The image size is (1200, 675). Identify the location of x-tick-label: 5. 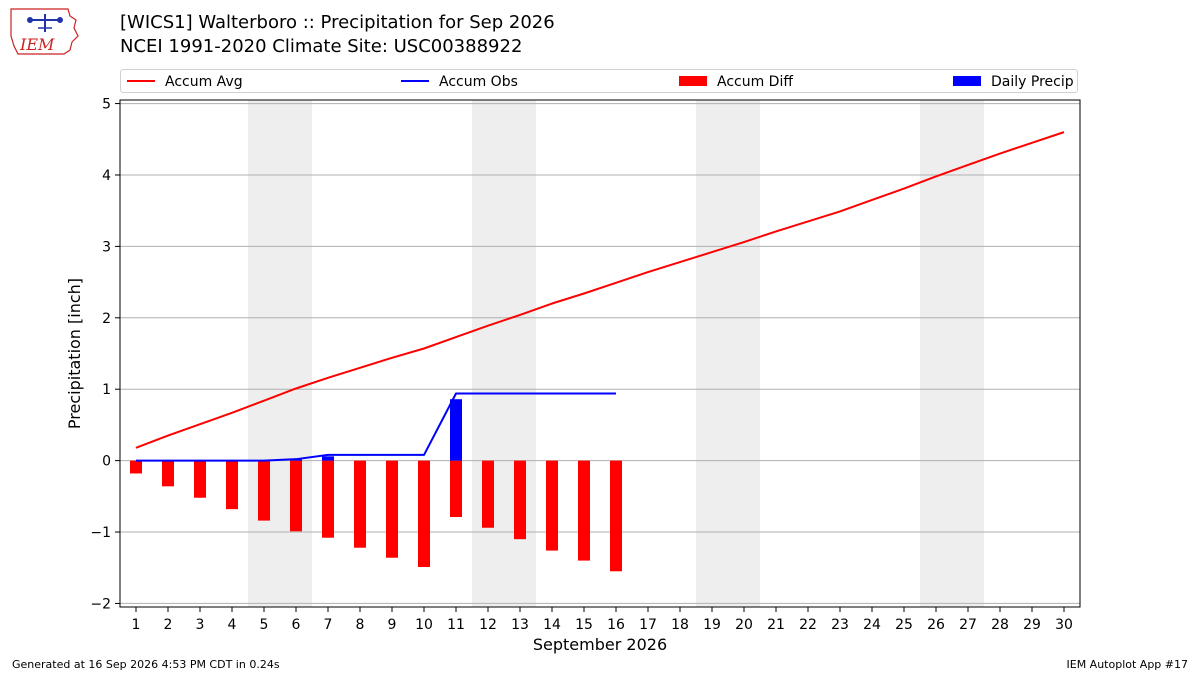
(264, 625).